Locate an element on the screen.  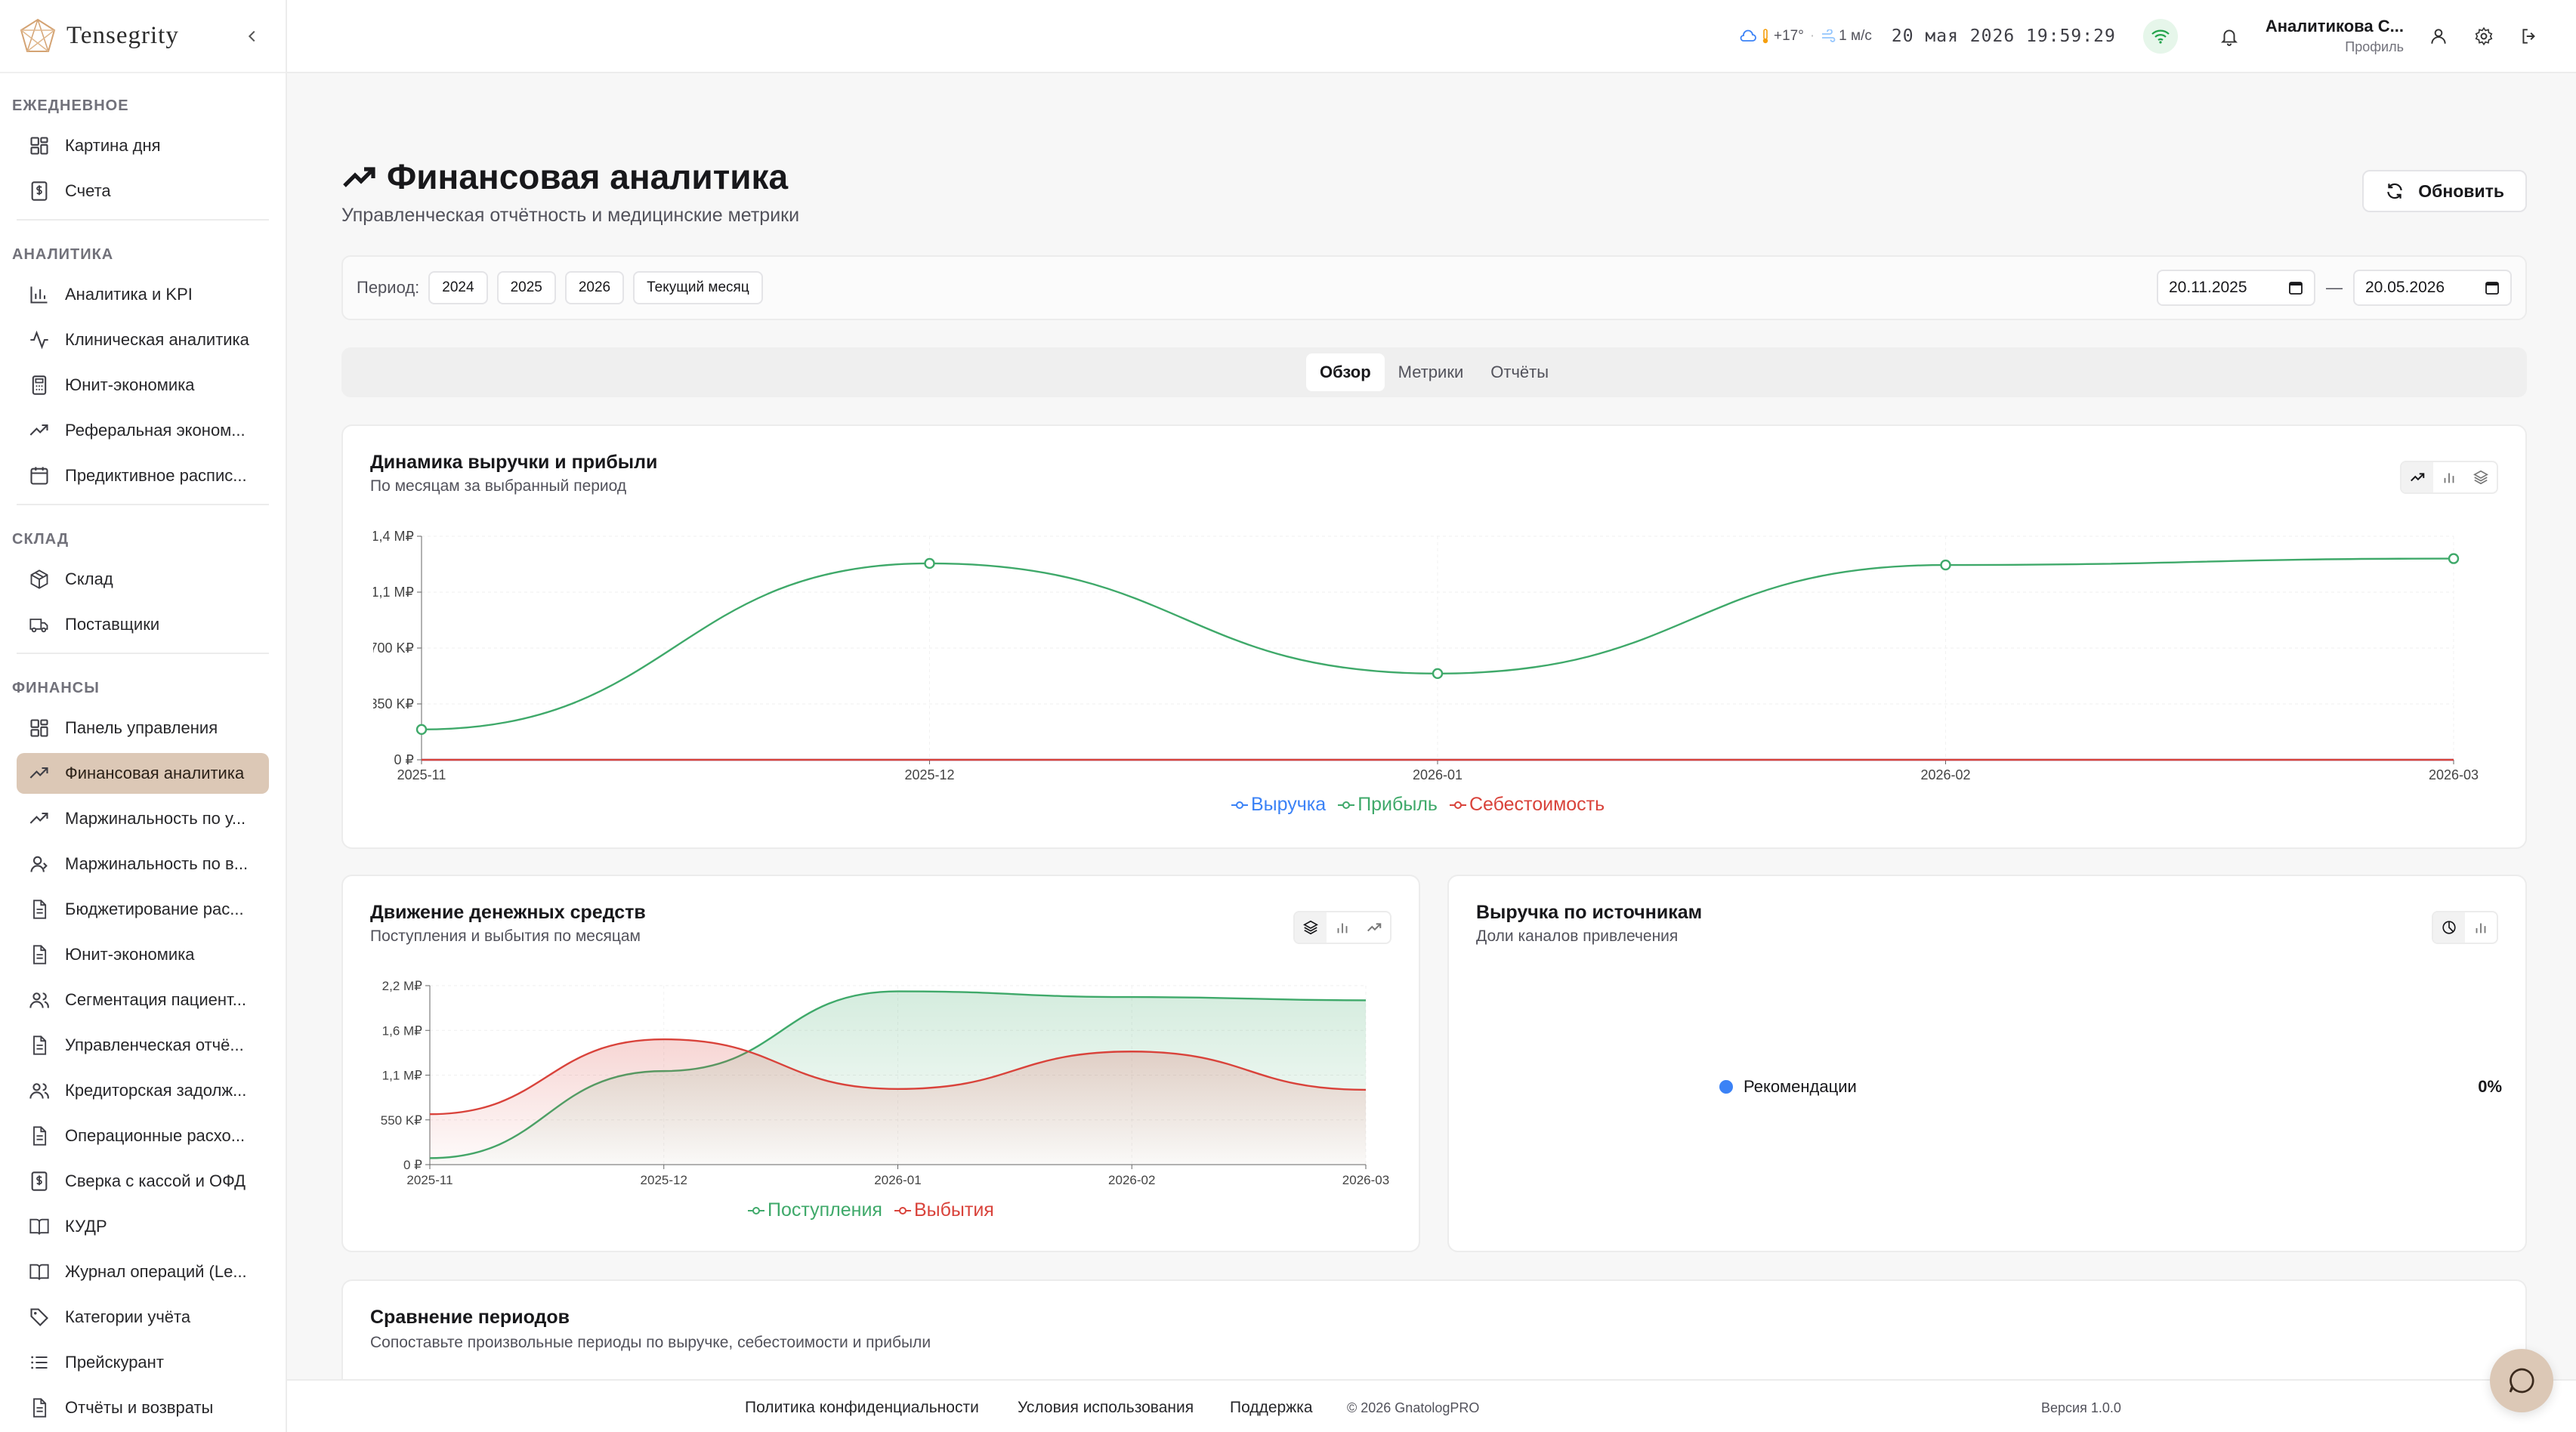
sidebar-item: Финансовая аналитика is located at coordinates (143, 773).